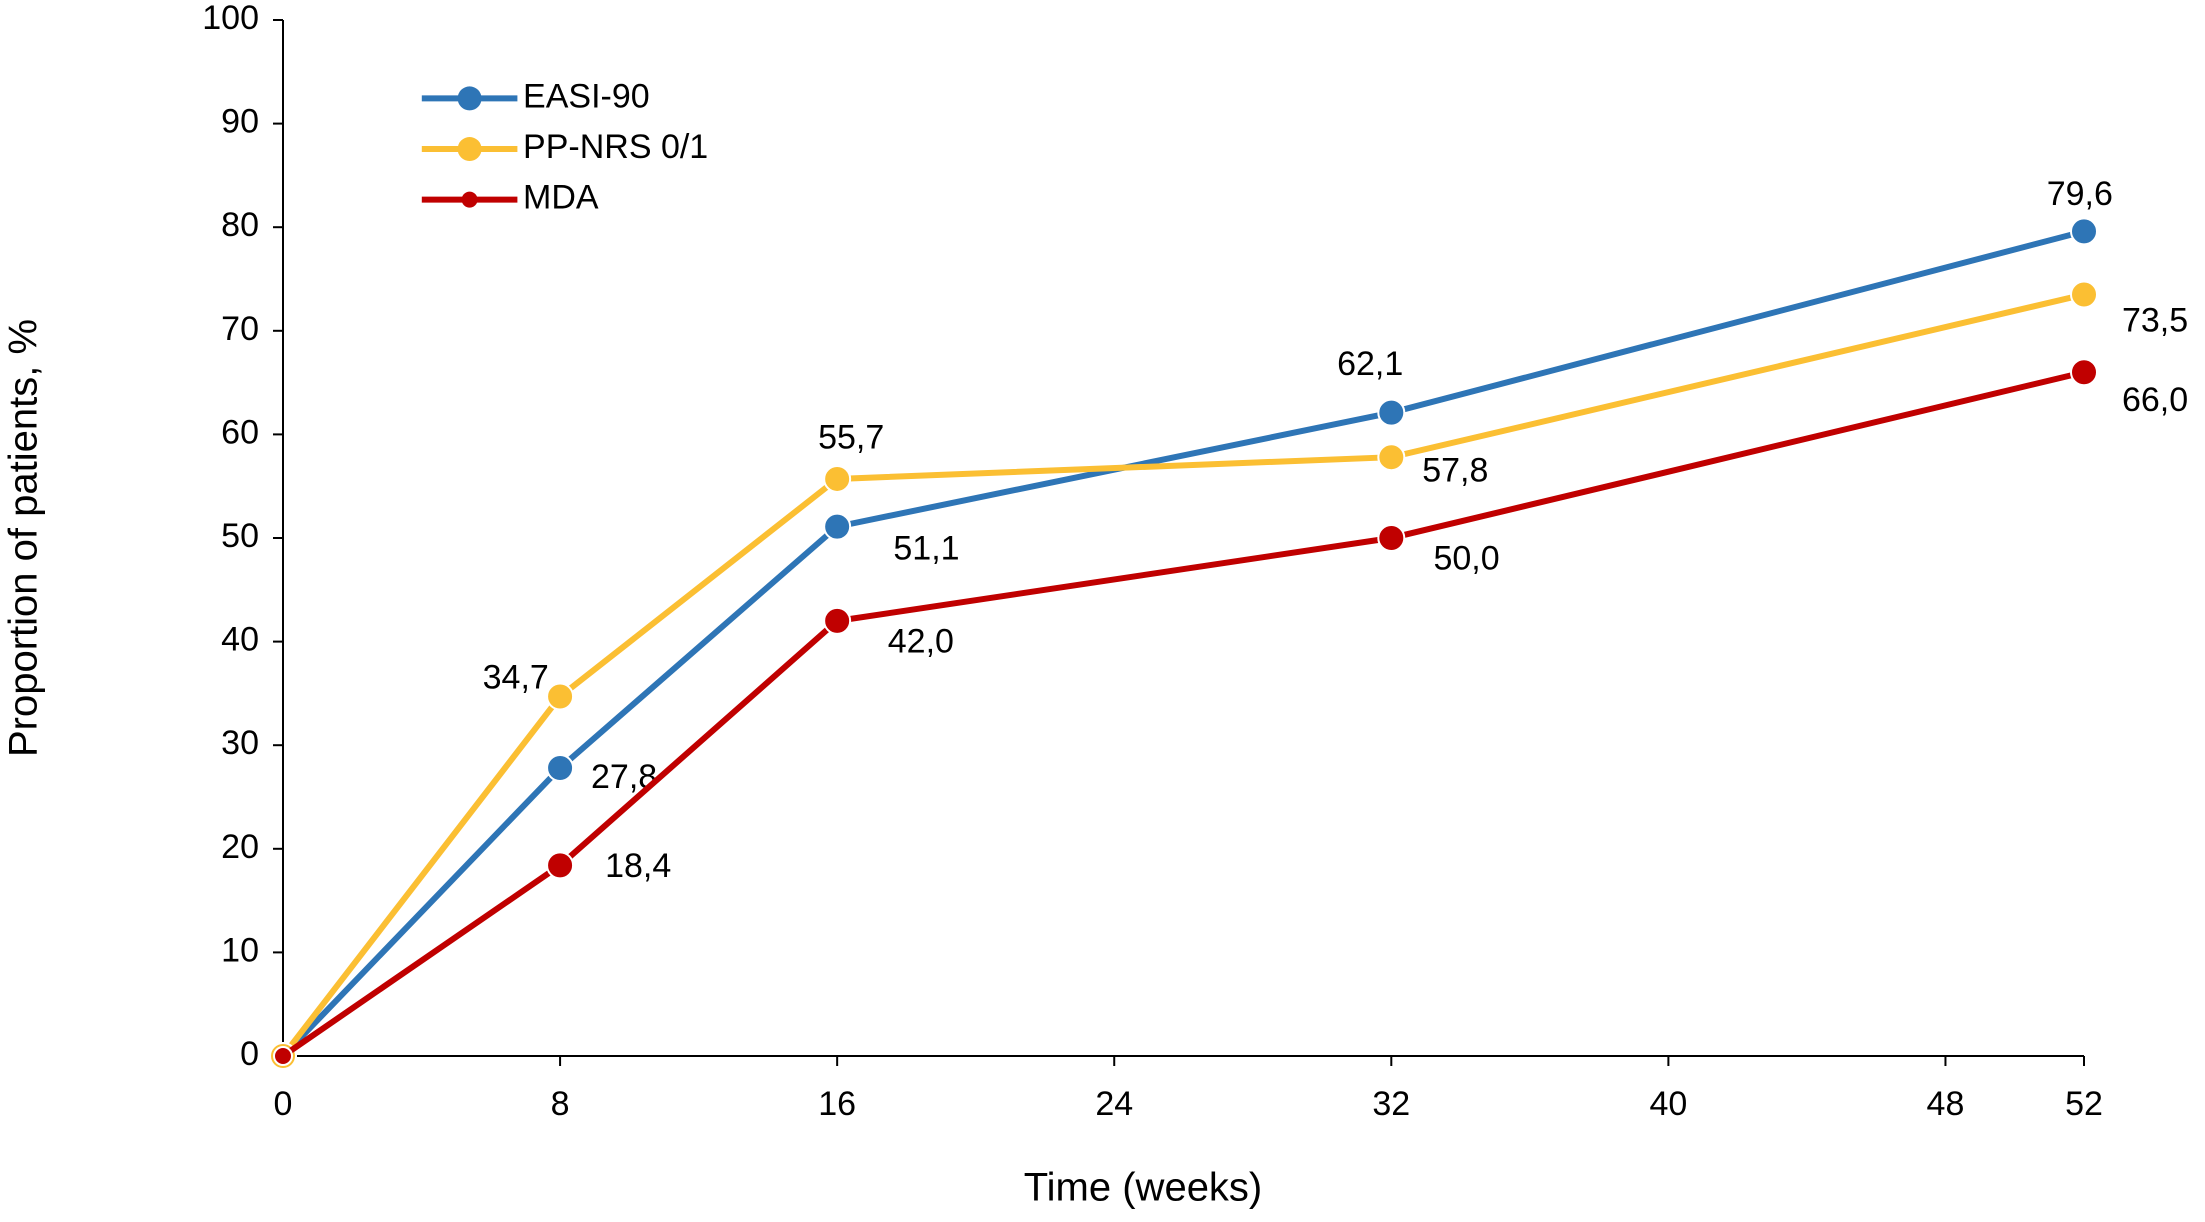 Image resolution: width=2205 pixels, height=1222 pixels. Describe the element at coordinates (240, 225) in the screenshot. I see `y-tick-label: 80` at that location.